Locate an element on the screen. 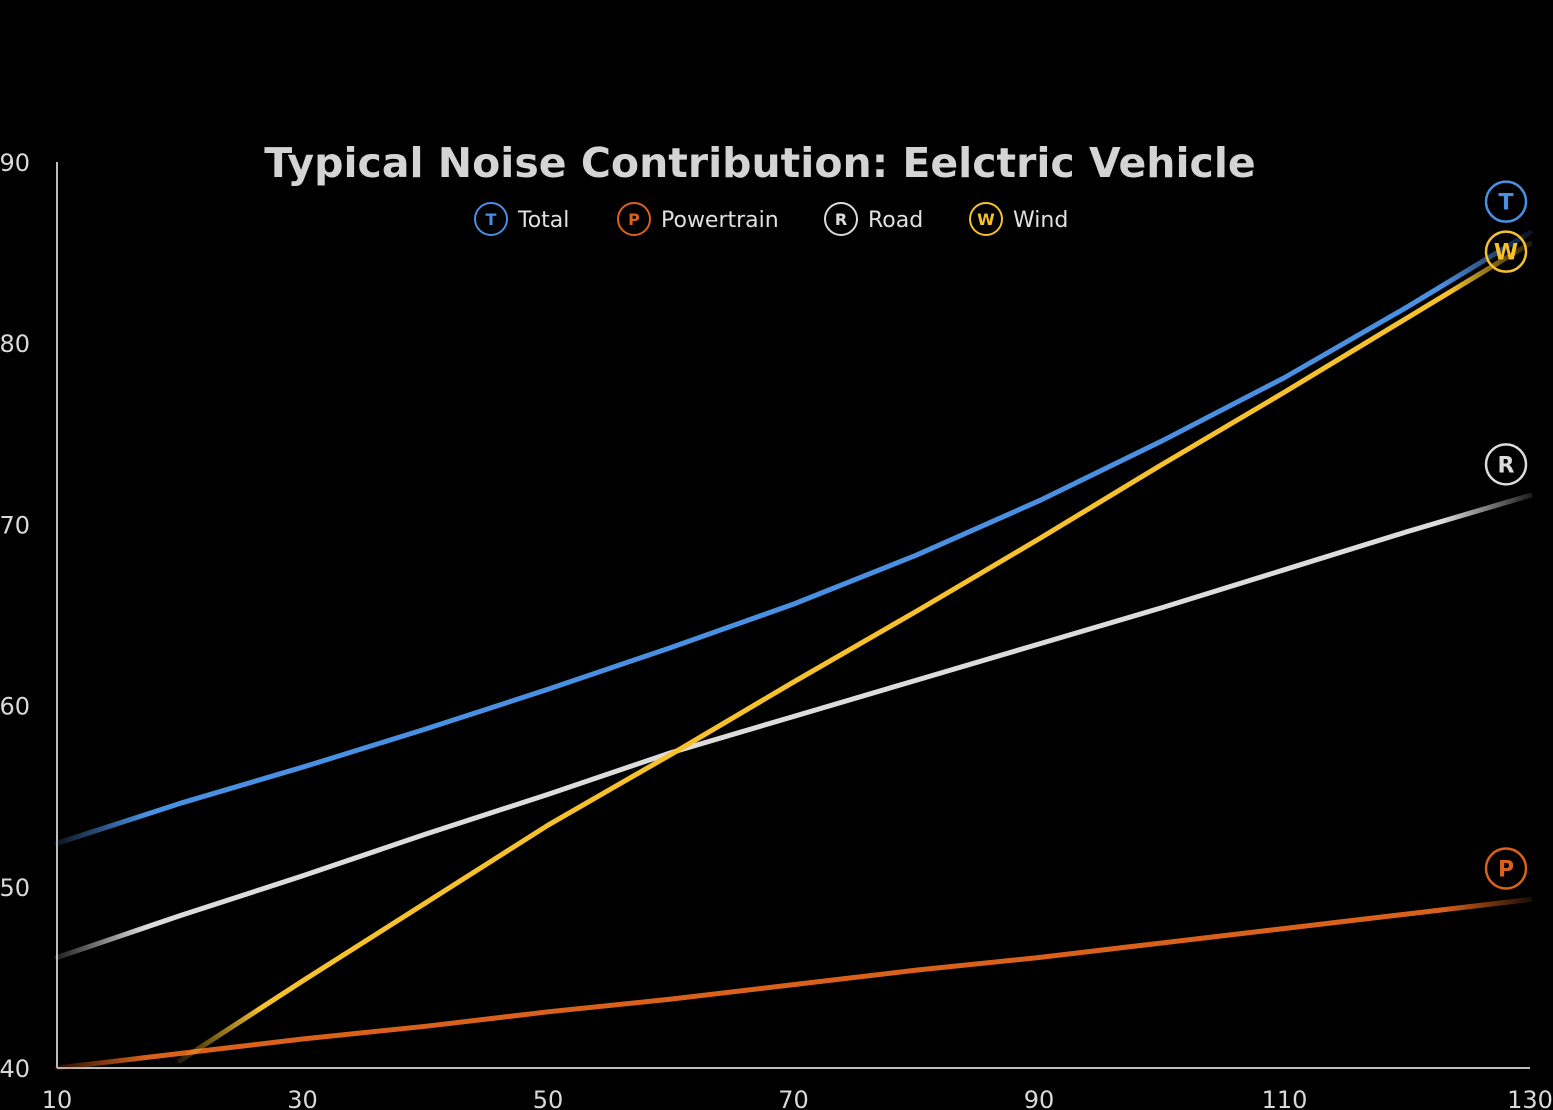  y-tick-label: 70 is located at coordinates (15, 525).